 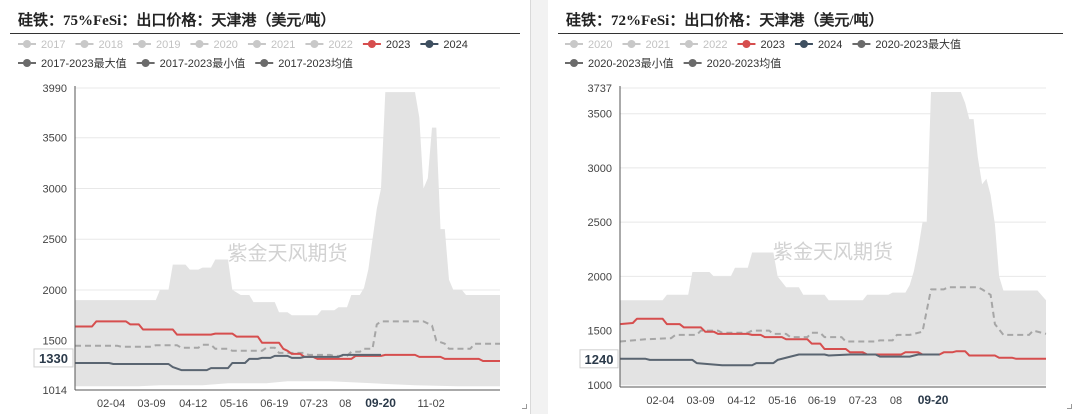 I want to click on legend-item-2017: 2017, so click(x=41, y=45).